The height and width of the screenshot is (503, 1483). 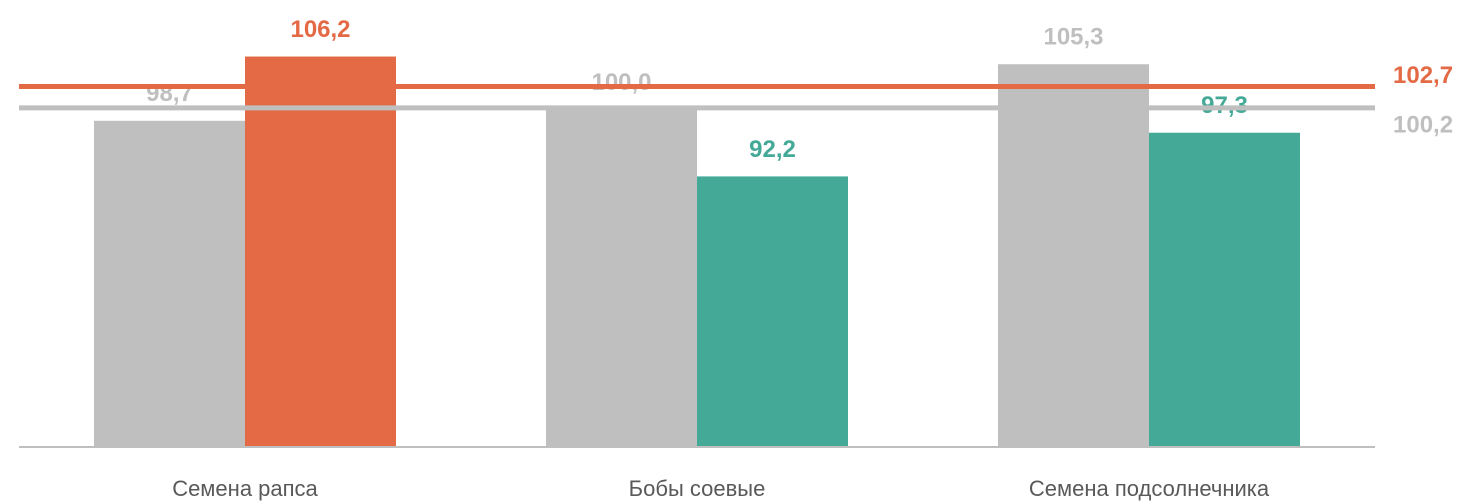 I want to click on value-label: 92,2, so click(x=772, y=149).